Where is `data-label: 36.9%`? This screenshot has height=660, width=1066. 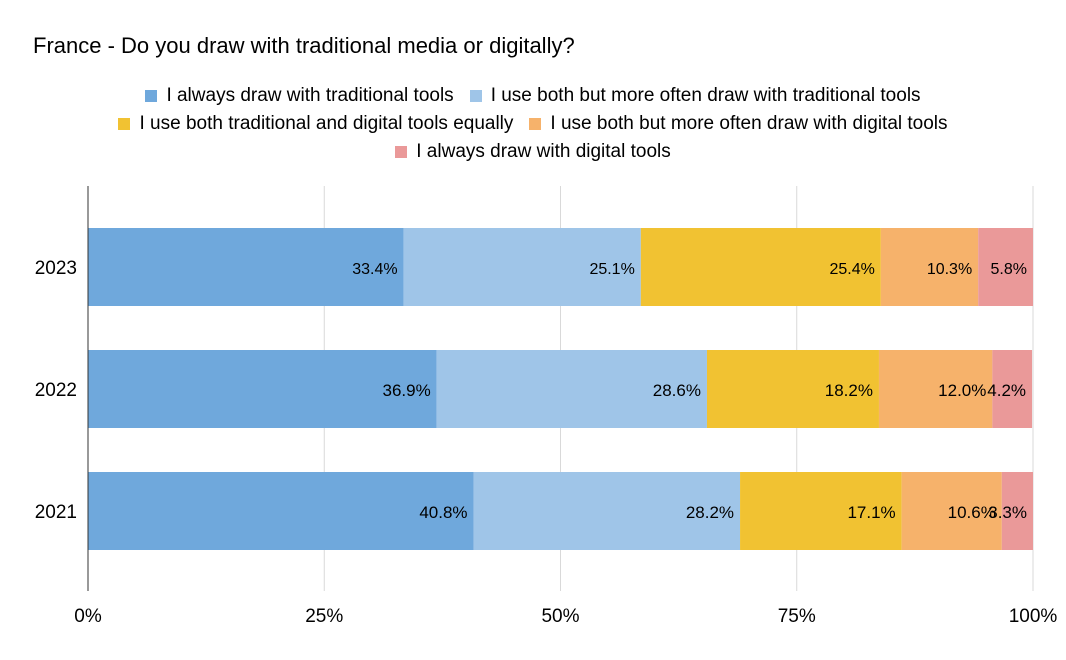
data-label: 36.9% is located at coordinates (407, 390).